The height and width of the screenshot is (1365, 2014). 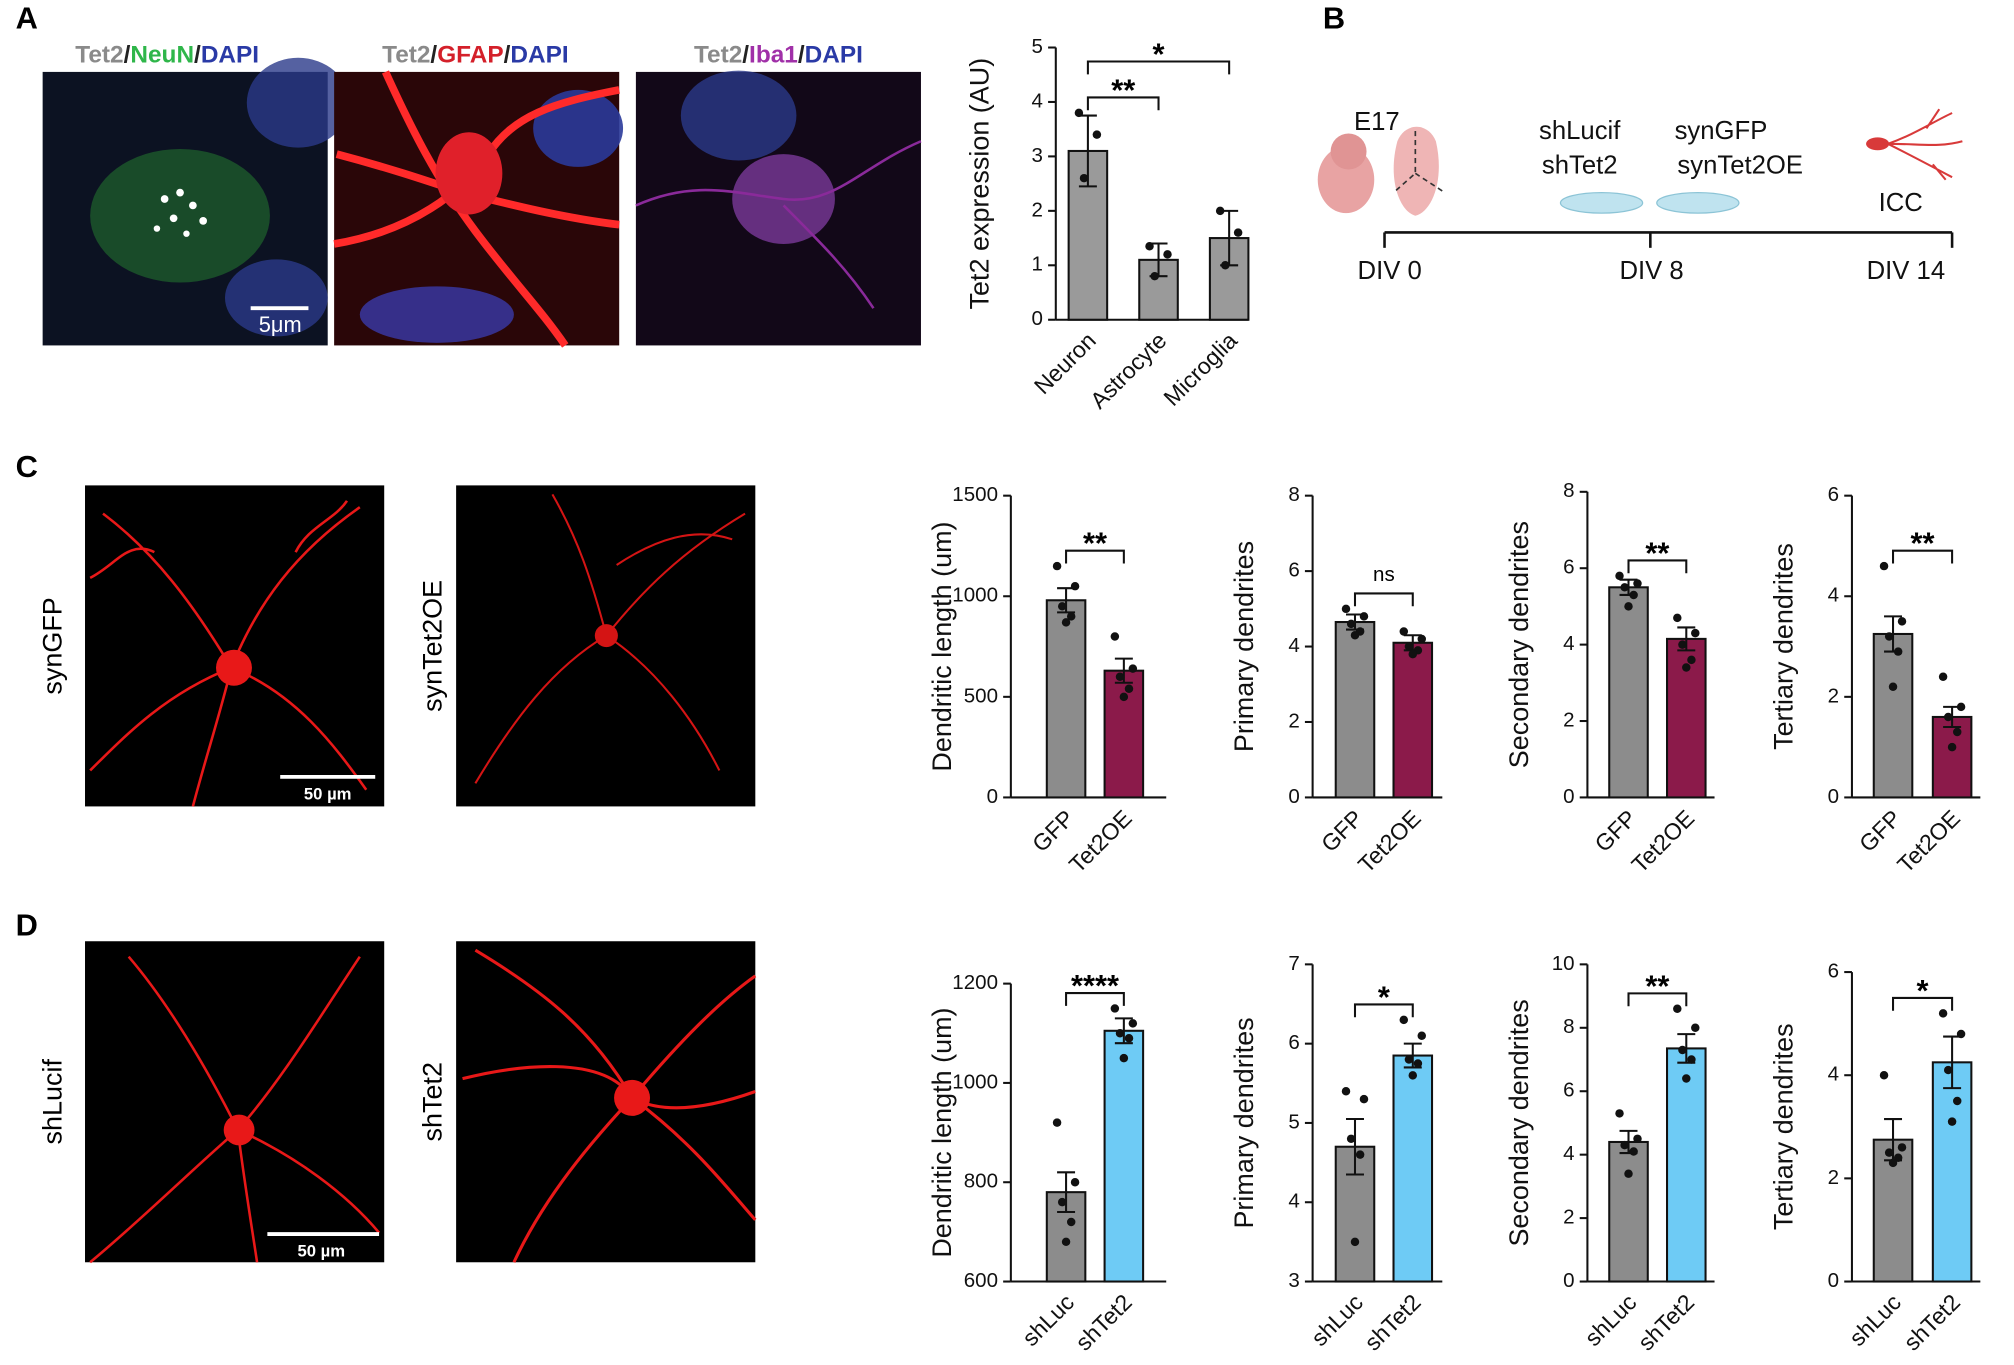 I want to click on y-tick-label: 1000, so click(x=975, y=1081).